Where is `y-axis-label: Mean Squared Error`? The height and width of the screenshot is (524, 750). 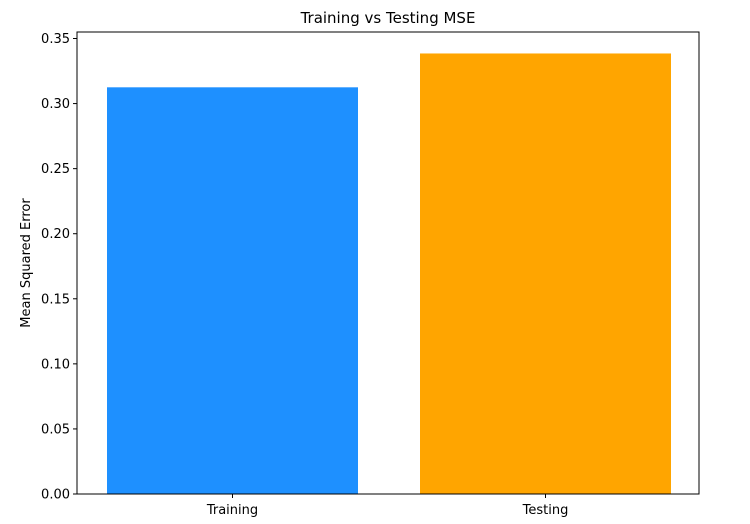 y-axis-label: Mean Squared Error is located at coordinates (26, 263).